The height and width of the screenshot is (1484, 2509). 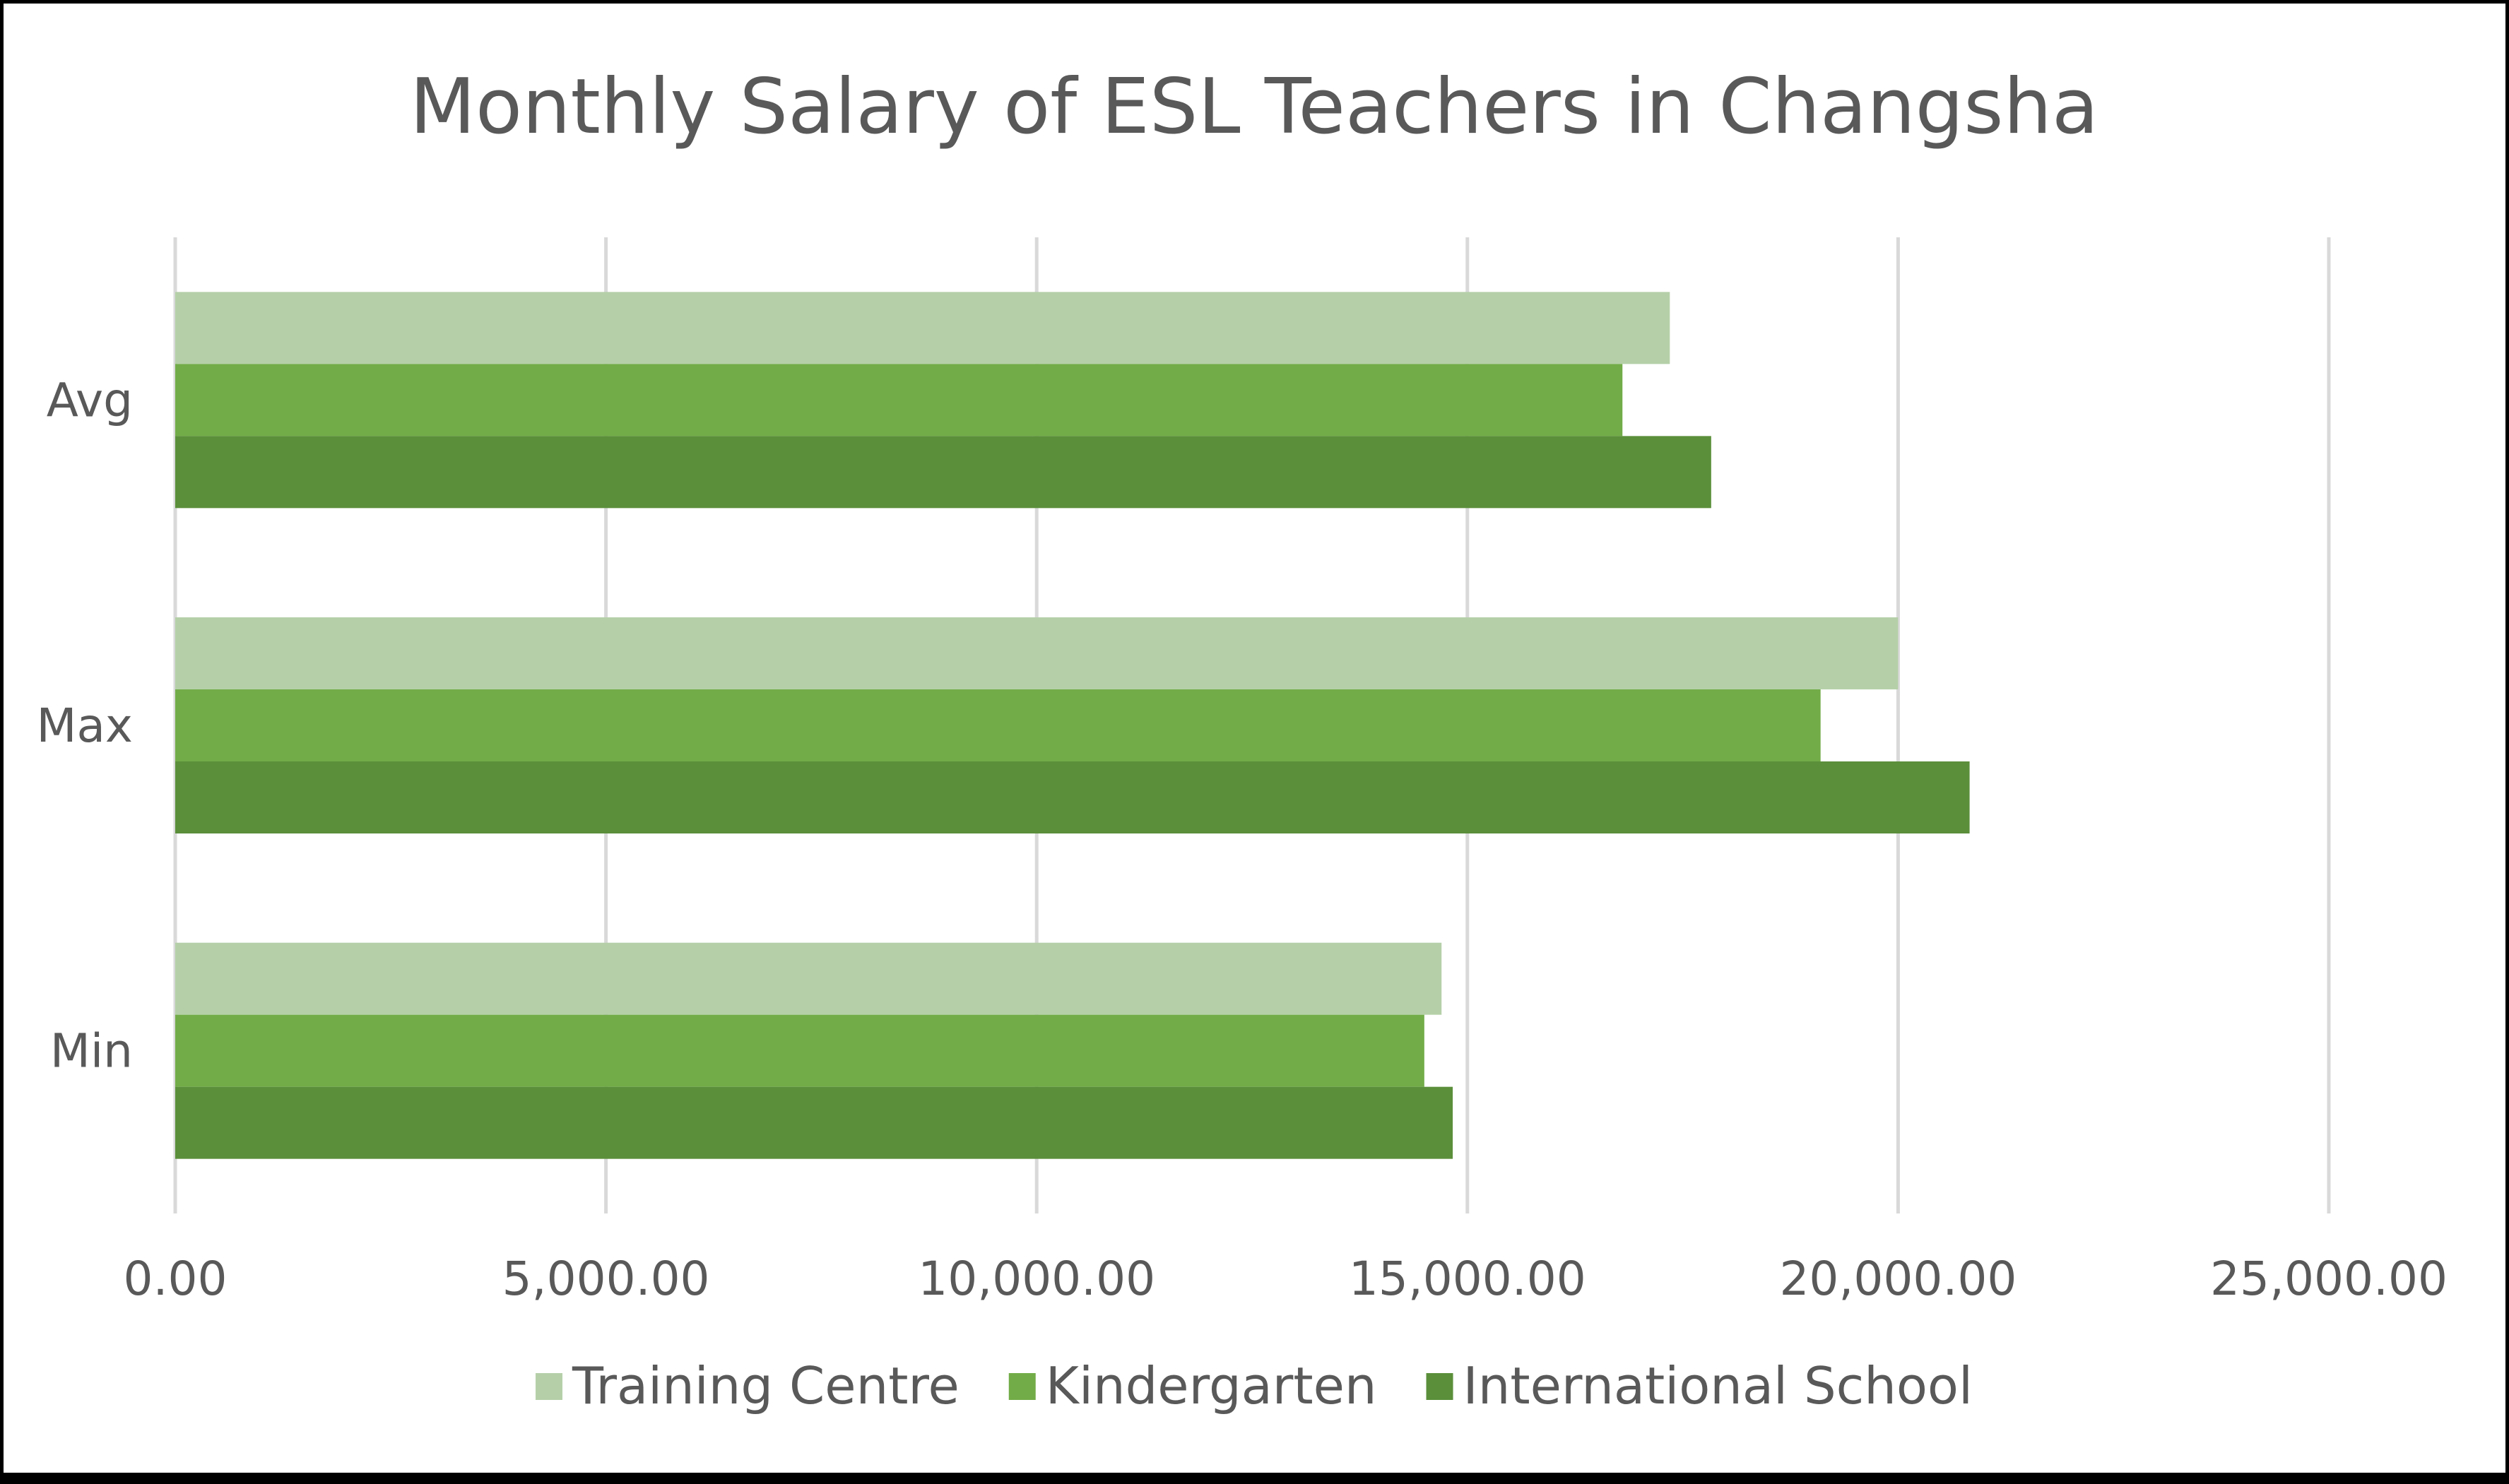 What do you see at coordinates (91, 1051) in the screenshot?
I see `y-tick-label-min: Min` at bounding box center [91, 1051].